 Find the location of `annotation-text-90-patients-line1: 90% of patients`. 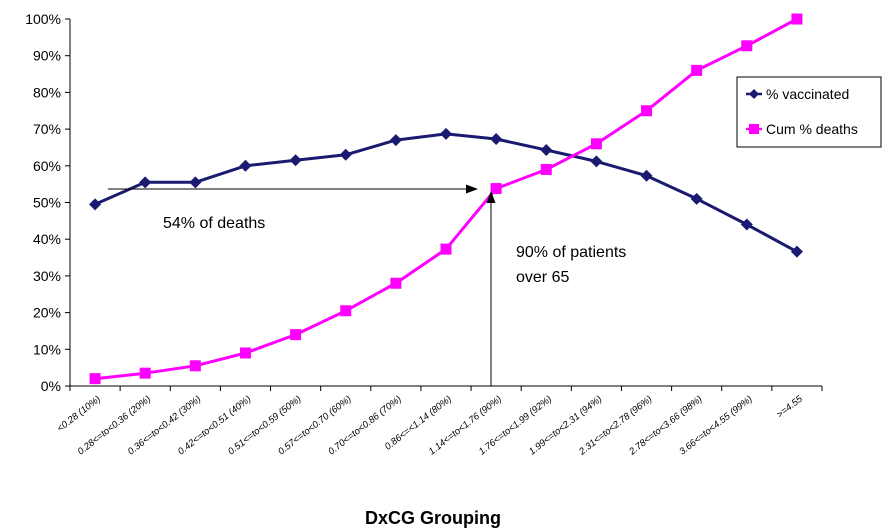

annotation-text-90-patients-line1: 90% of patients is located at coordinates (571, 252).